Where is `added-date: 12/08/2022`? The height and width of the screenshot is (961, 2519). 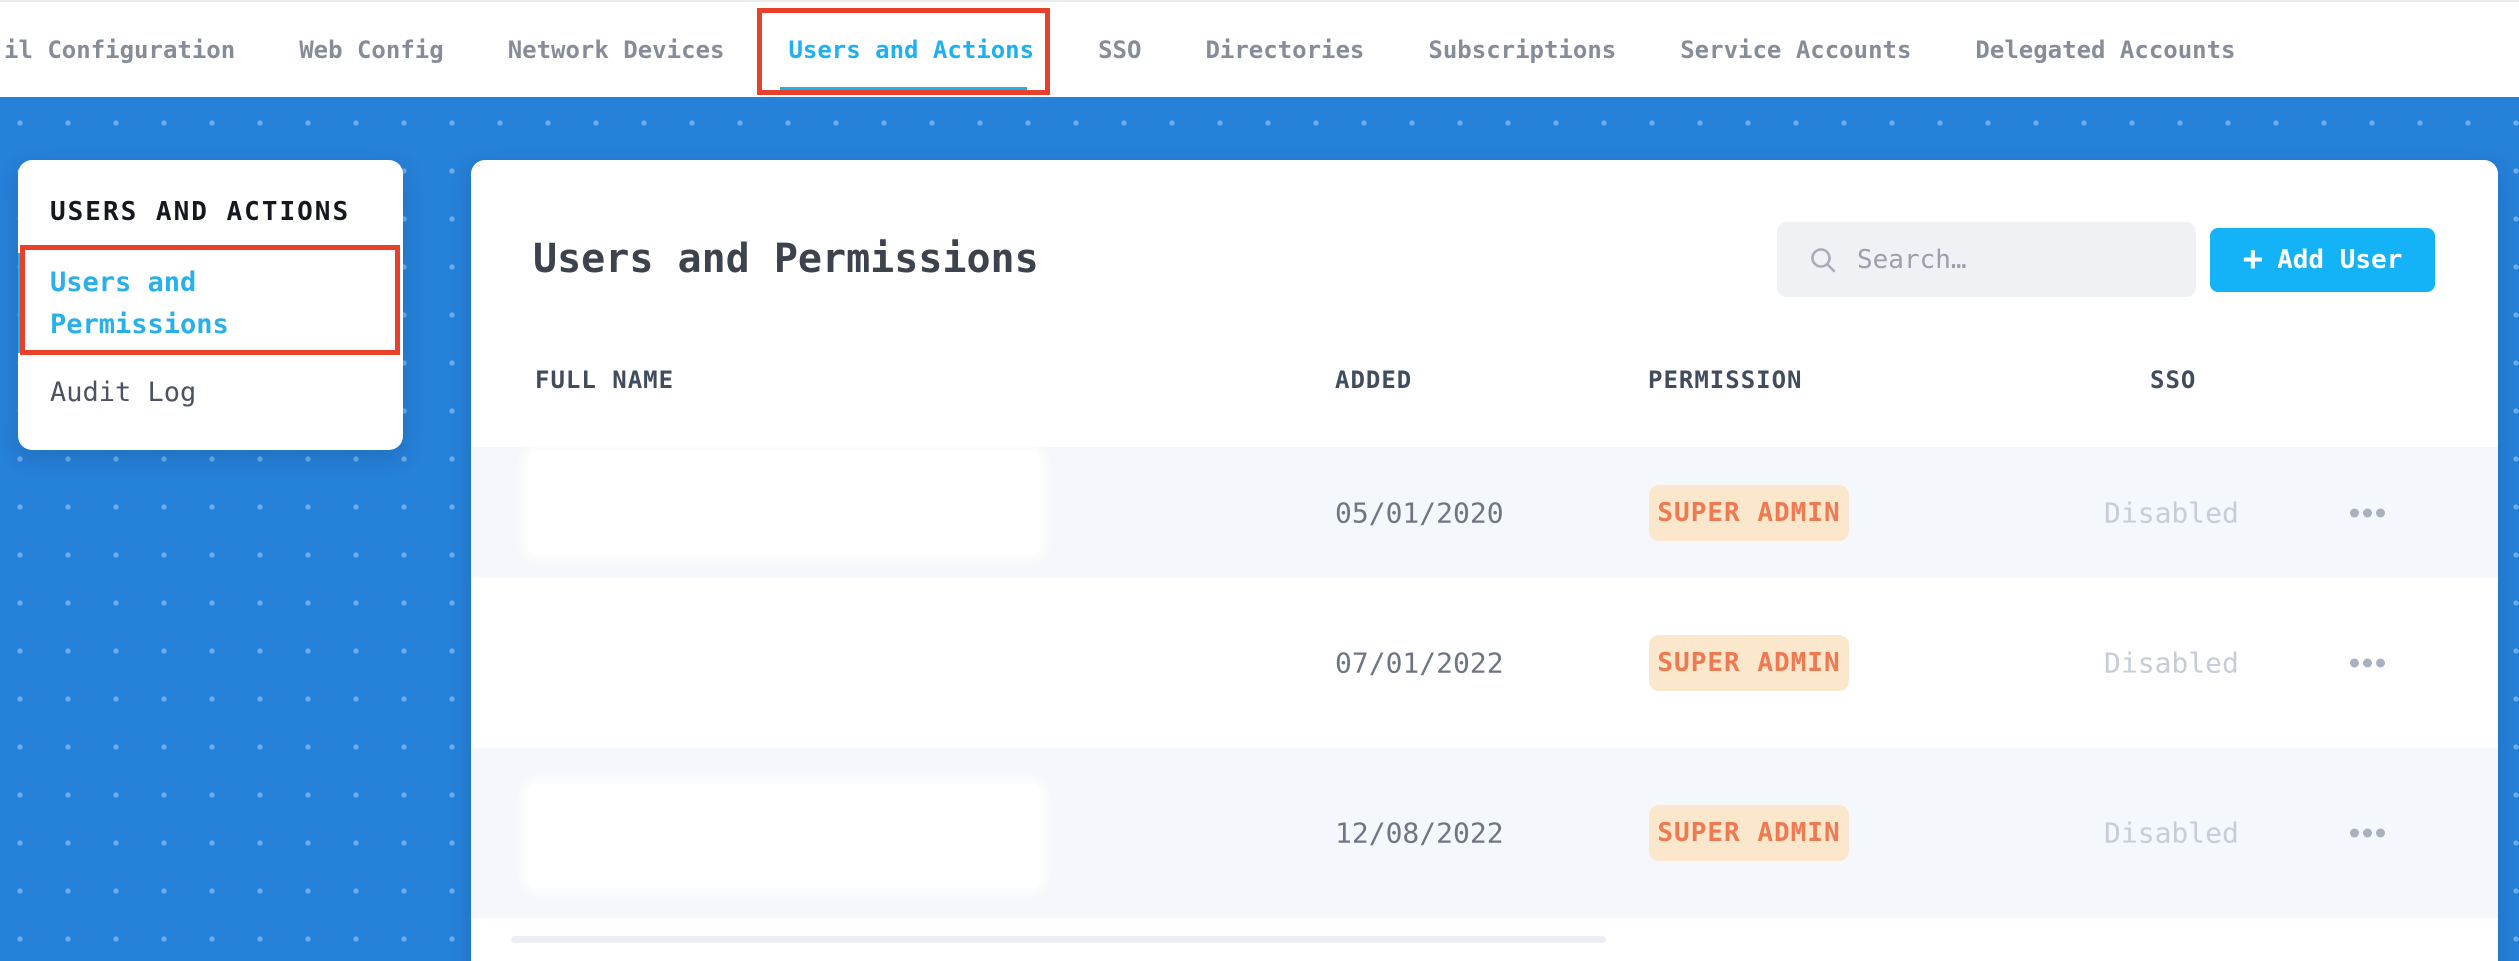 added-date: 12/08/2022 is located at coordinates (1419, 833).